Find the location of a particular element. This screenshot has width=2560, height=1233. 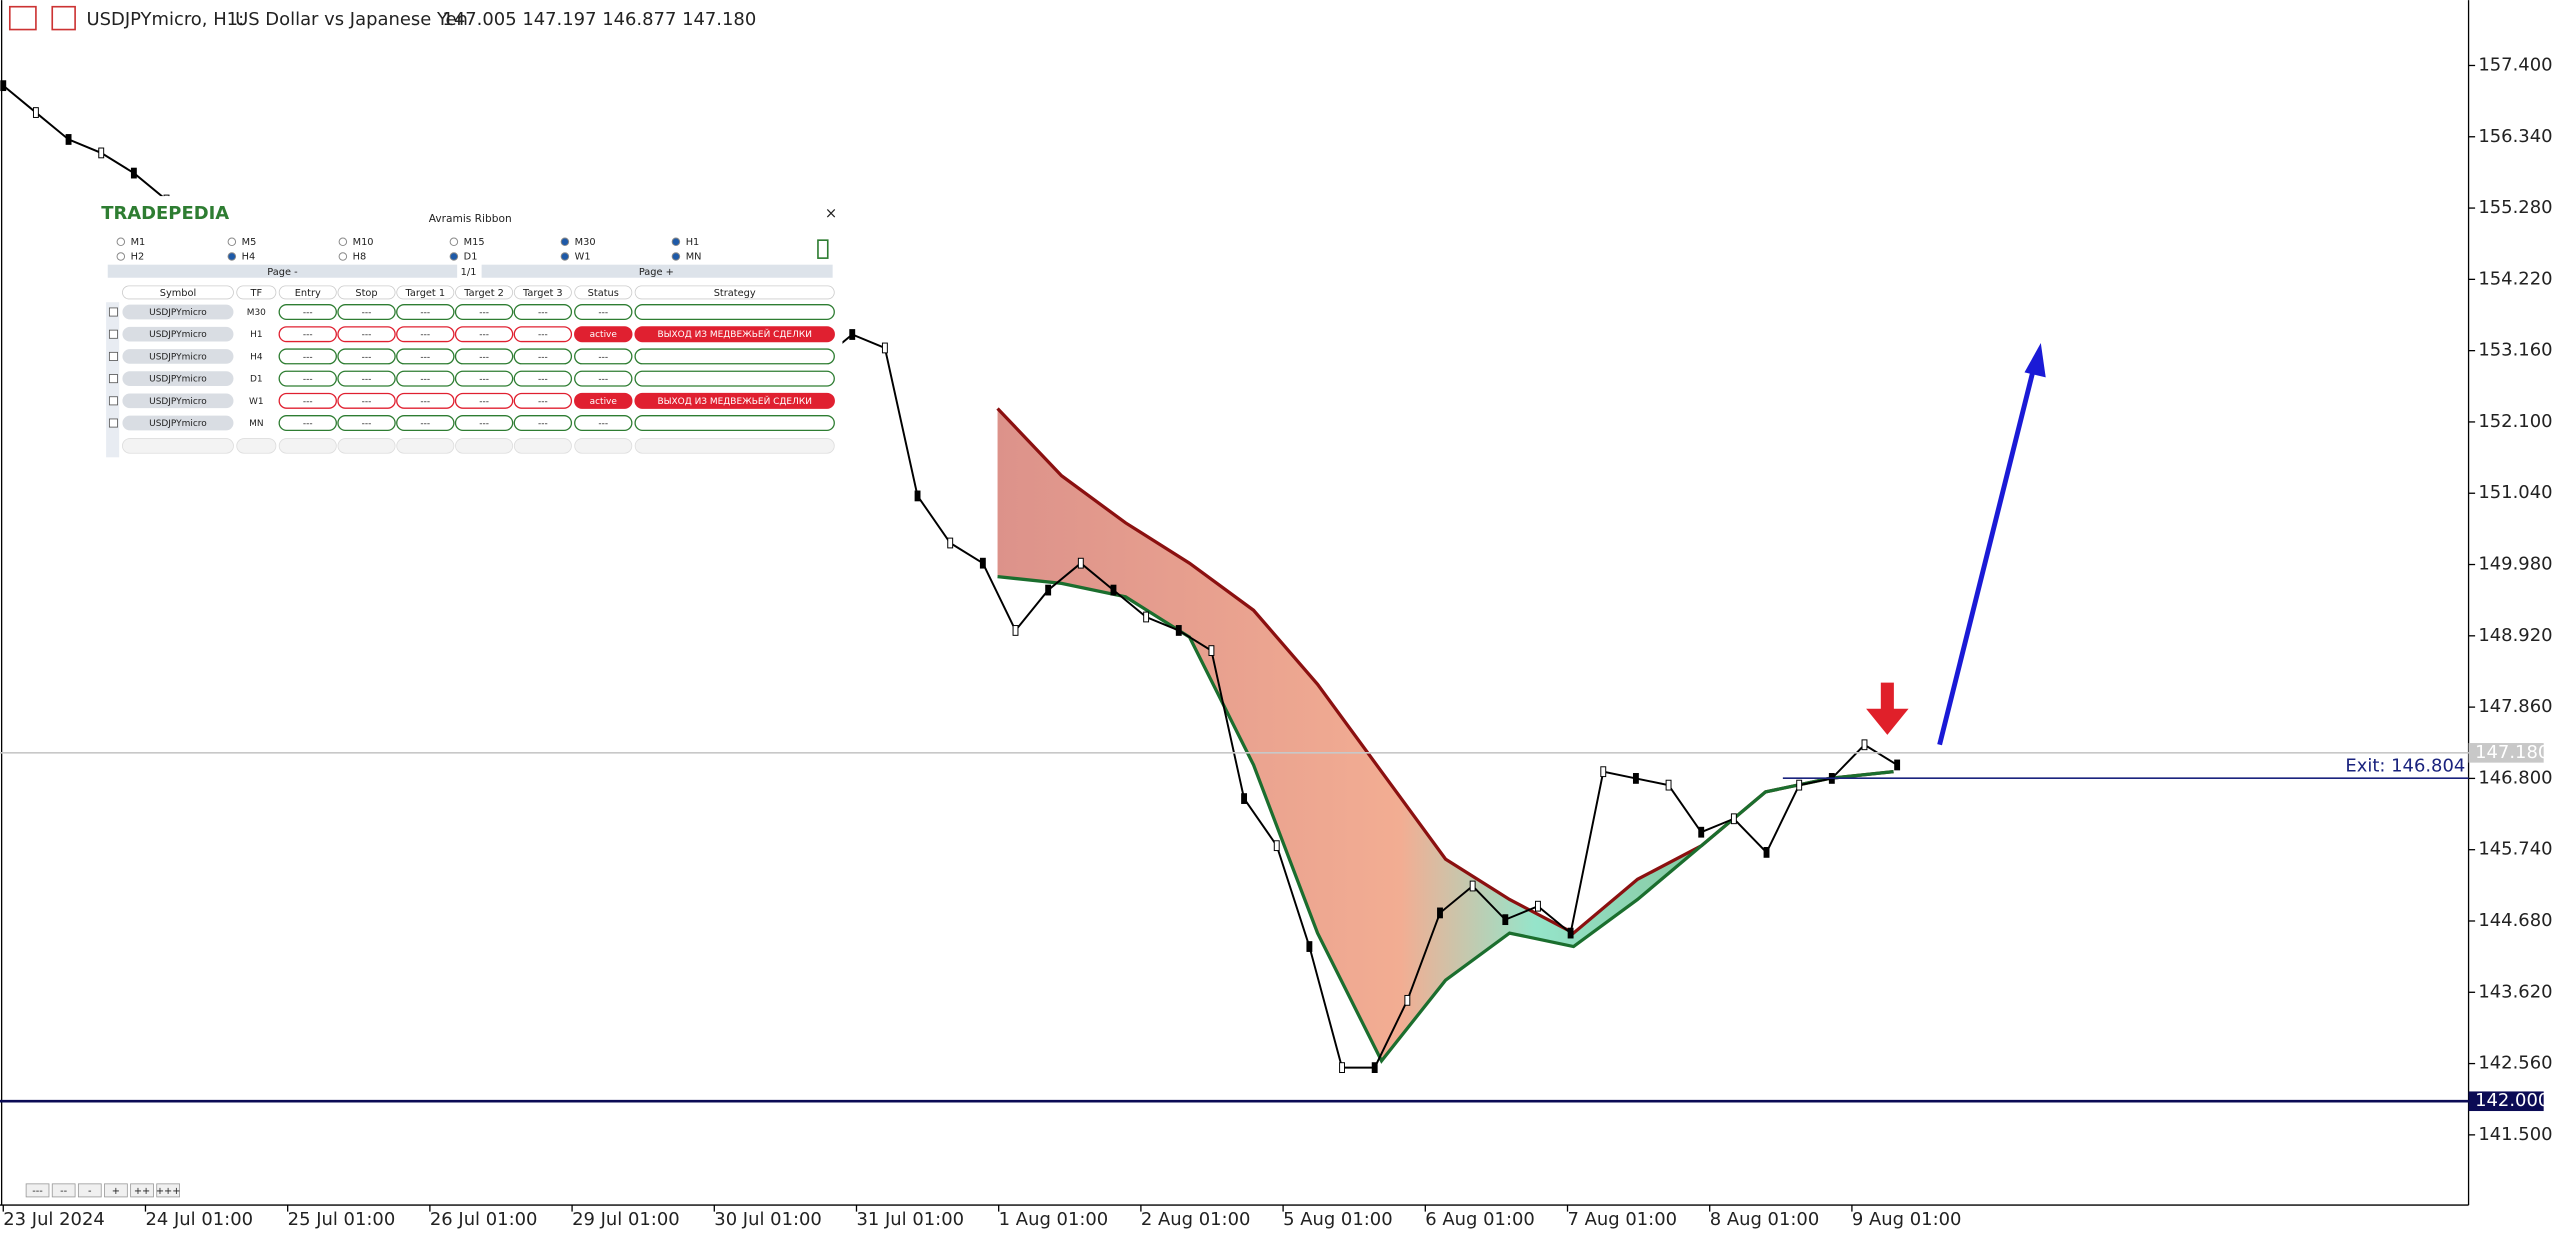

price-tick-label: 152.100 is located at coordinates (2515, 421).